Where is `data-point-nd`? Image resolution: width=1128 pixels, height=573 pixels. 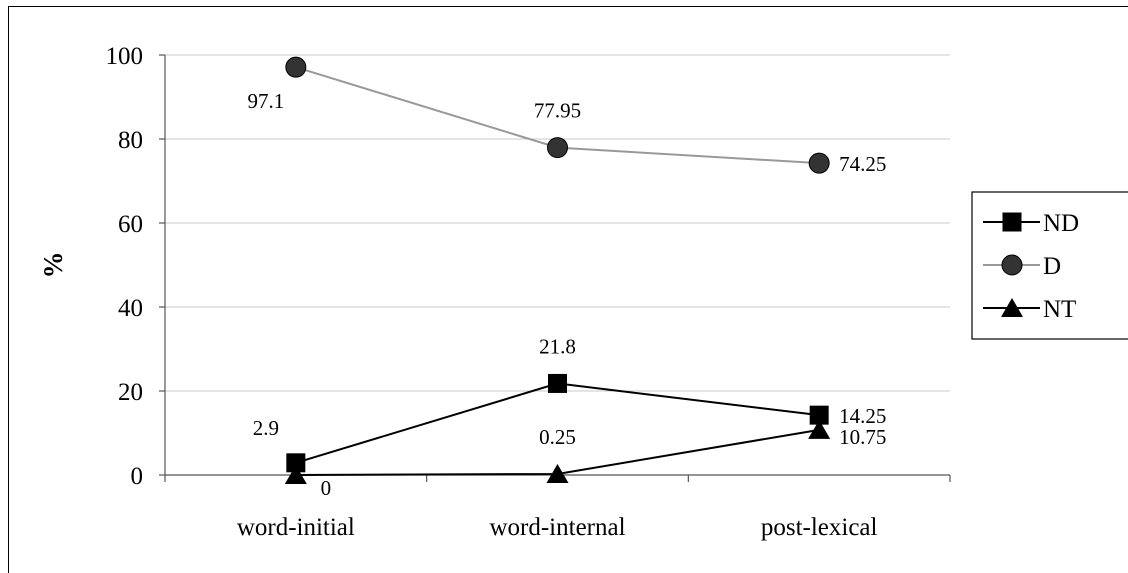 data-point-nd is located at coordinates (557, 383).